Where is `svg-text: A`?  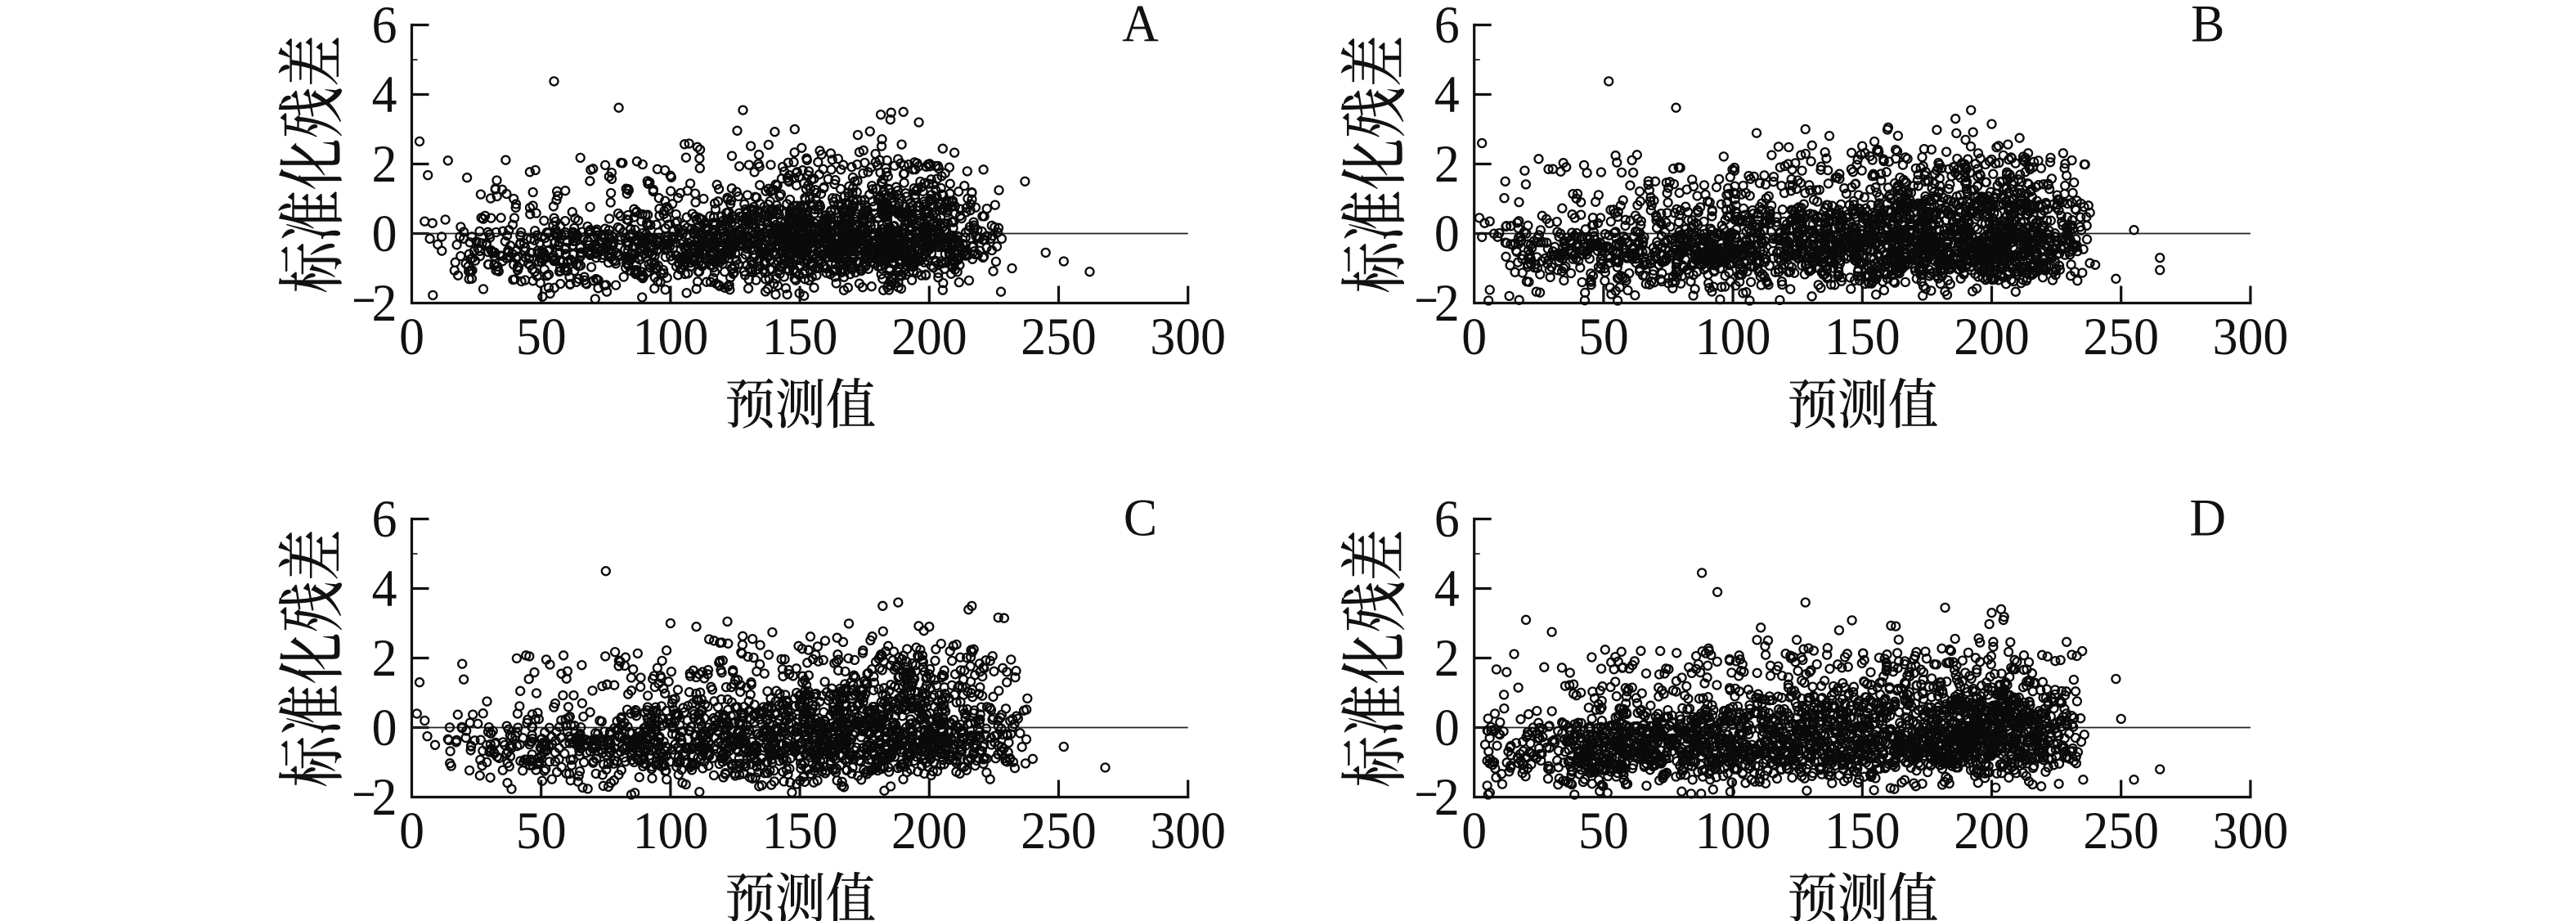 svg-text: A is located at coordinates (1140, 27).